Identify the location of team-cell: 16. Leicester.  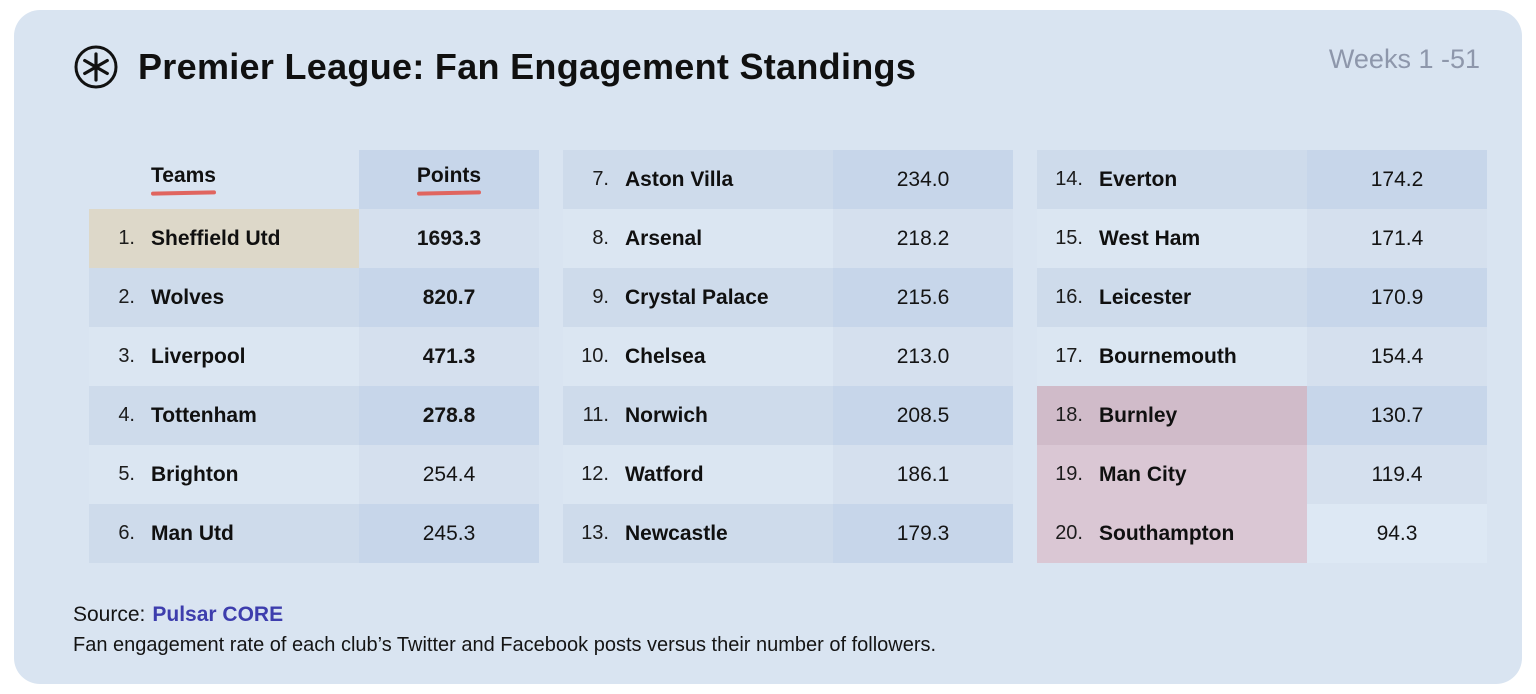
(1172, 297).